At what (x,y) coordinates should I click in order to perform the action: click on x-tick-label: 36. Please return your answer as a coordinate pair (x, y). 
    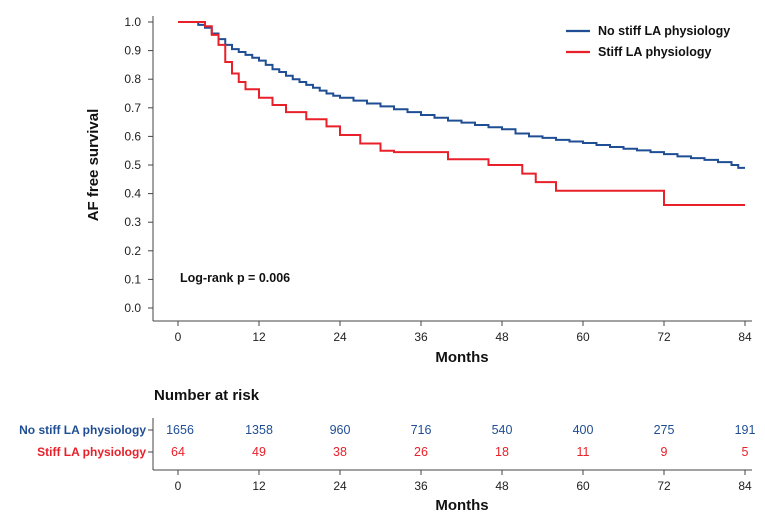
    Looking at the image, I should click on (421, 337).